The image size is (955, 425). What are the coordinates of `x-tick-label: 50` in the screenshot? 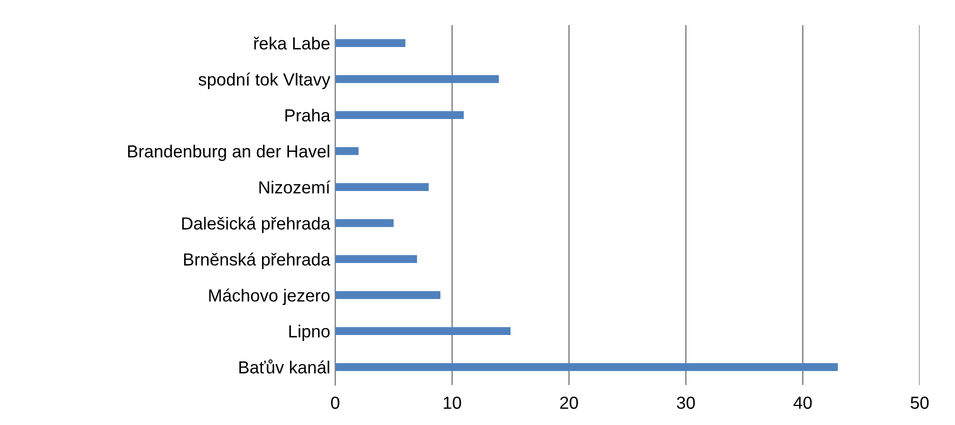 It's located at (919, 402).